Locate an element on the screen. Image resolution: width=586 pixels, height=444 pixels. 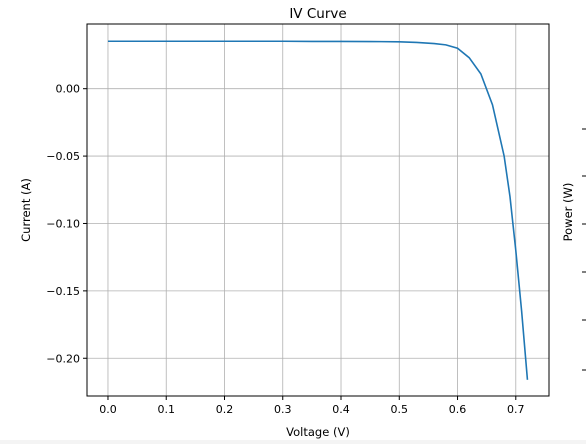
y-axis-ticks: 0.00 −0.05 −0.10 −0.15 −0.20 is located at coordinates (66, 224).